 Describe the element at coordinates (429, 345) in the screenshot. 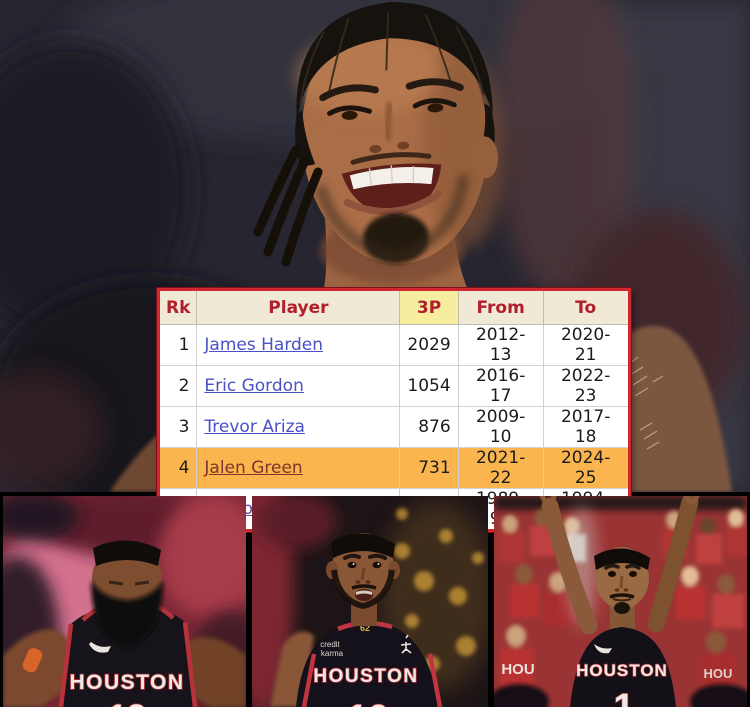

I see `threes-cell: 2029` at that location.